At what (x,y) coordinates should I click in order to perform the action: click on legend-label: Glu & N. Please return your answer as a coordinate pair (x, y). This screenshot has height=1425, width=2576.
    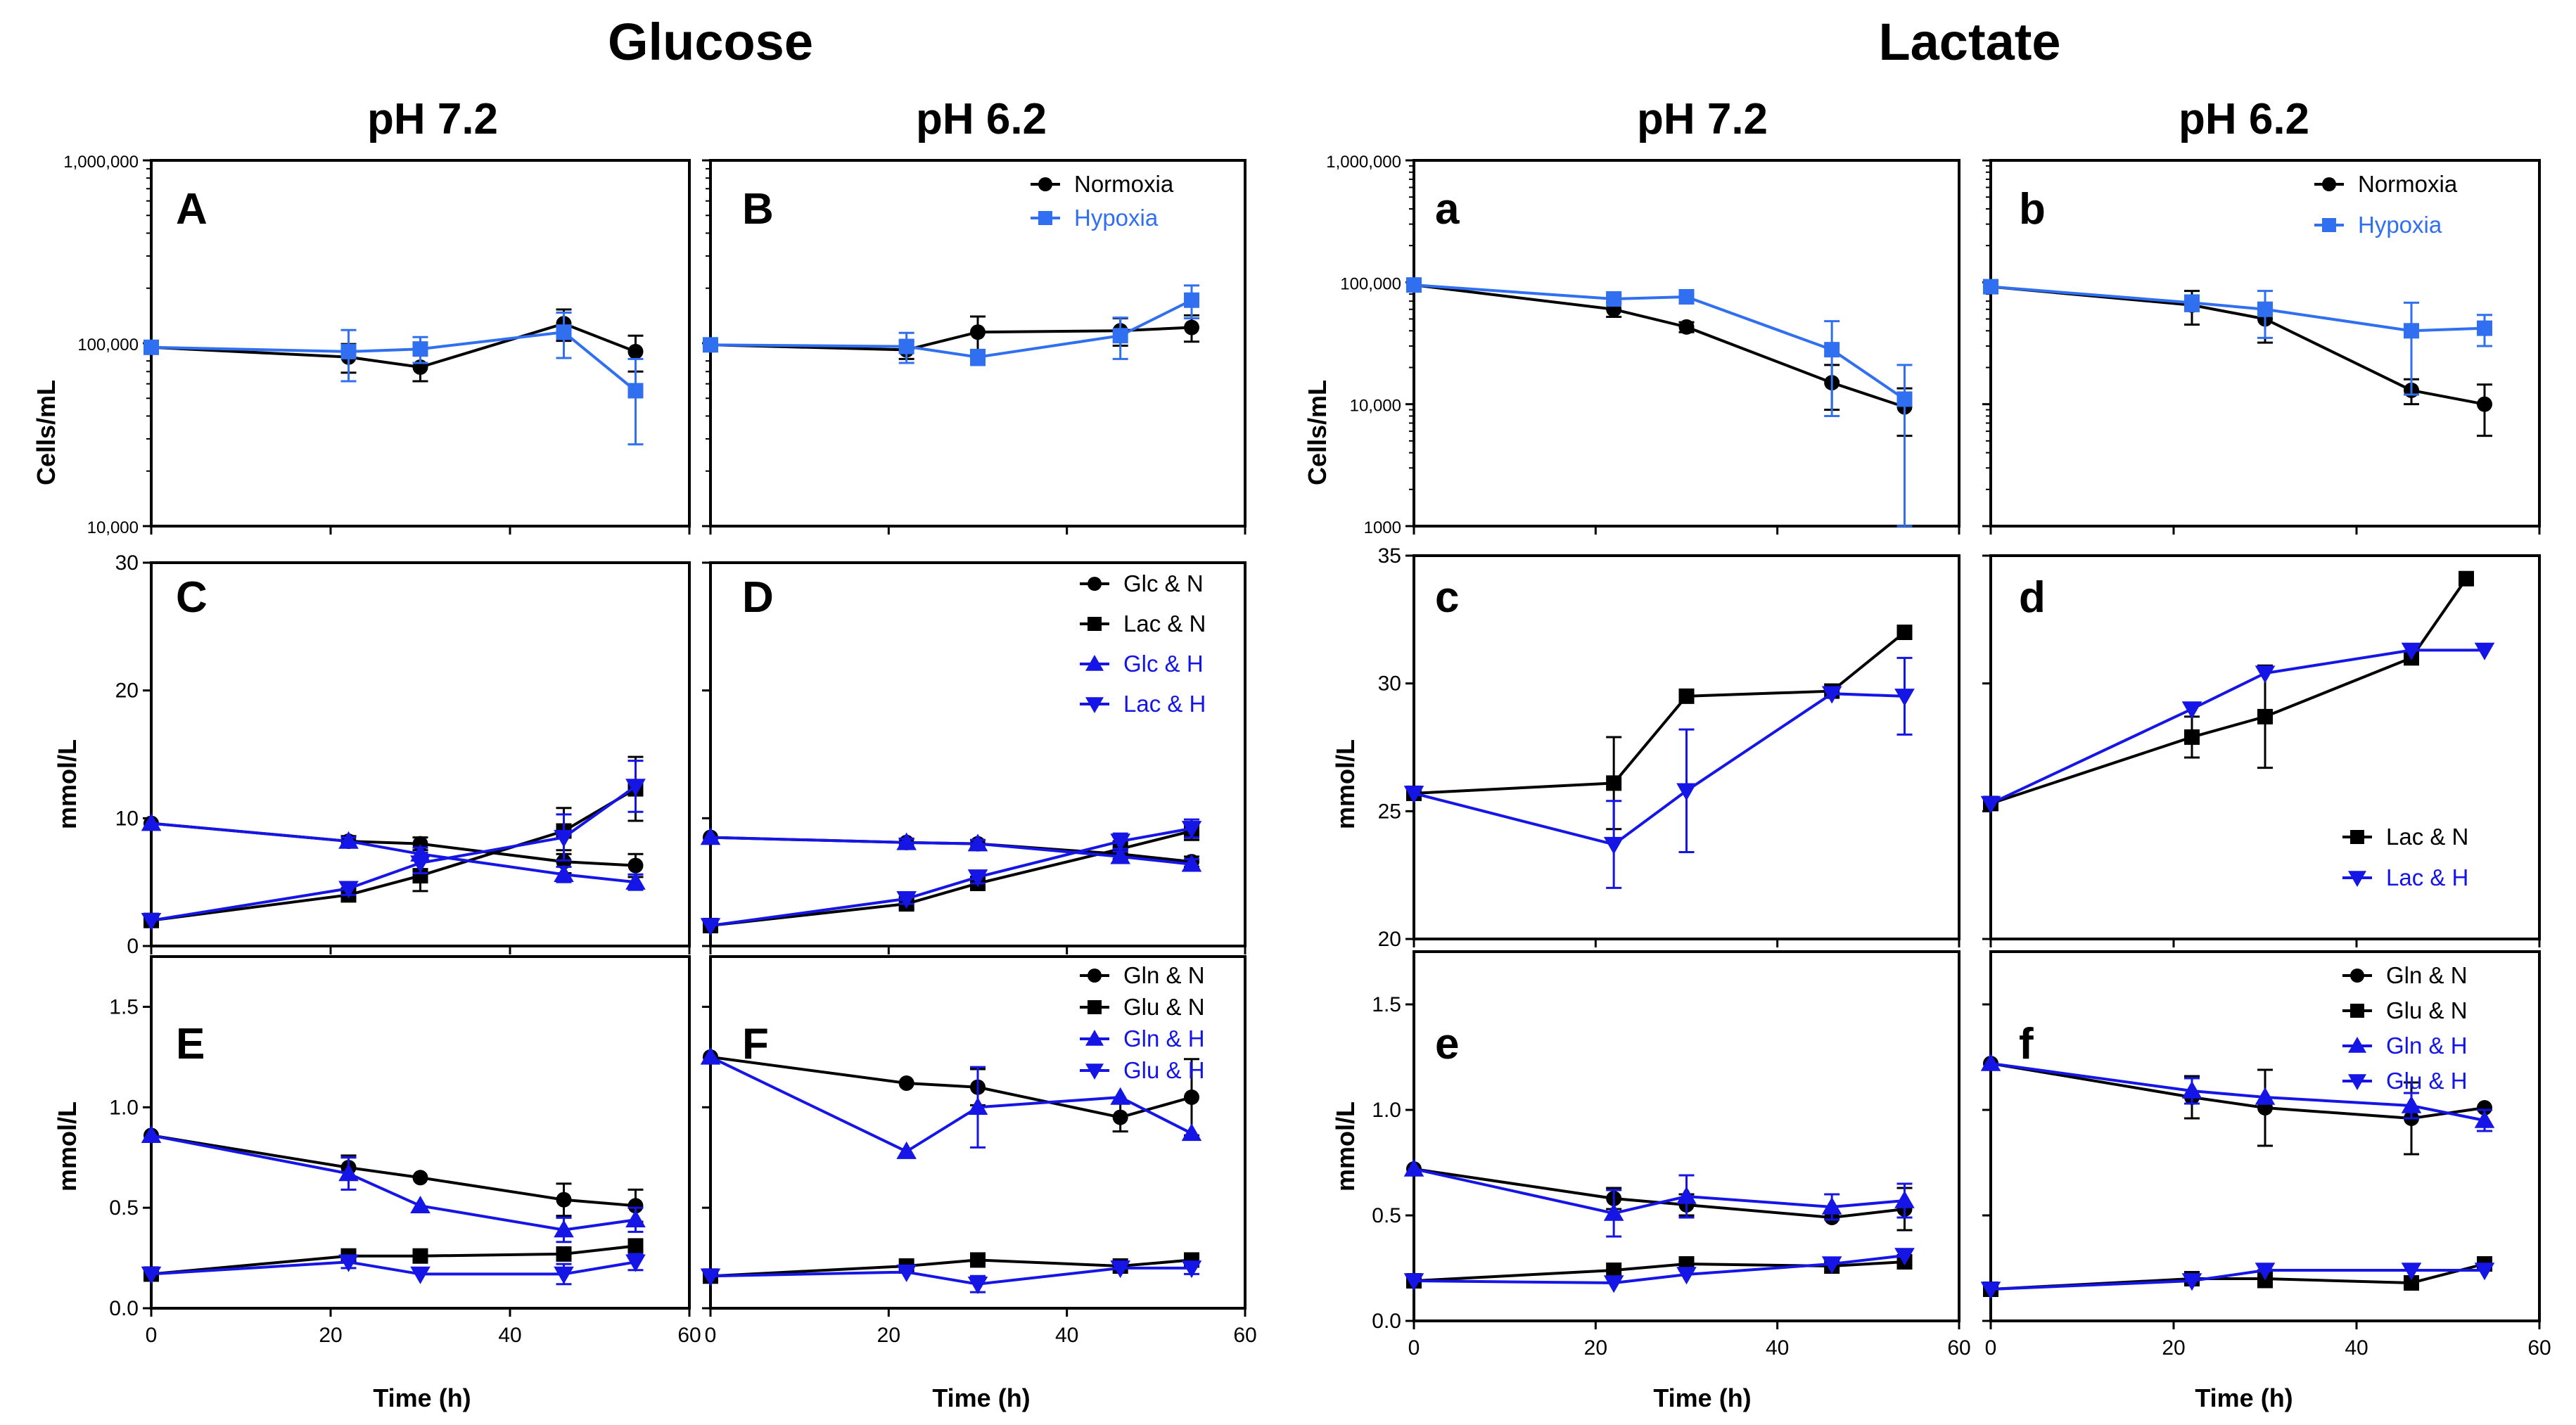
    Looking at the image, I should click on (1164, 1007).